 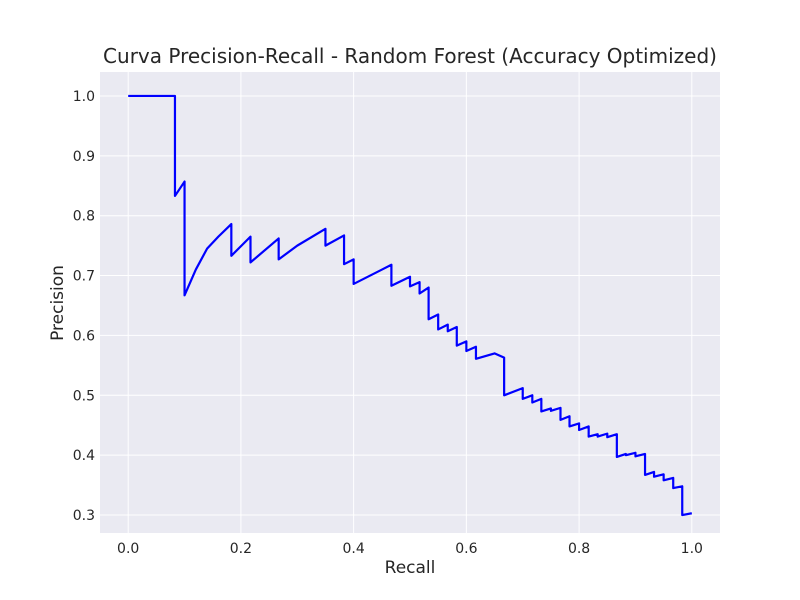 I want to click on y-tick-labels: 0.3 0.4 0.5 0.6 0.7 0.8 0.9 1.0, so click(x=84, y=306).